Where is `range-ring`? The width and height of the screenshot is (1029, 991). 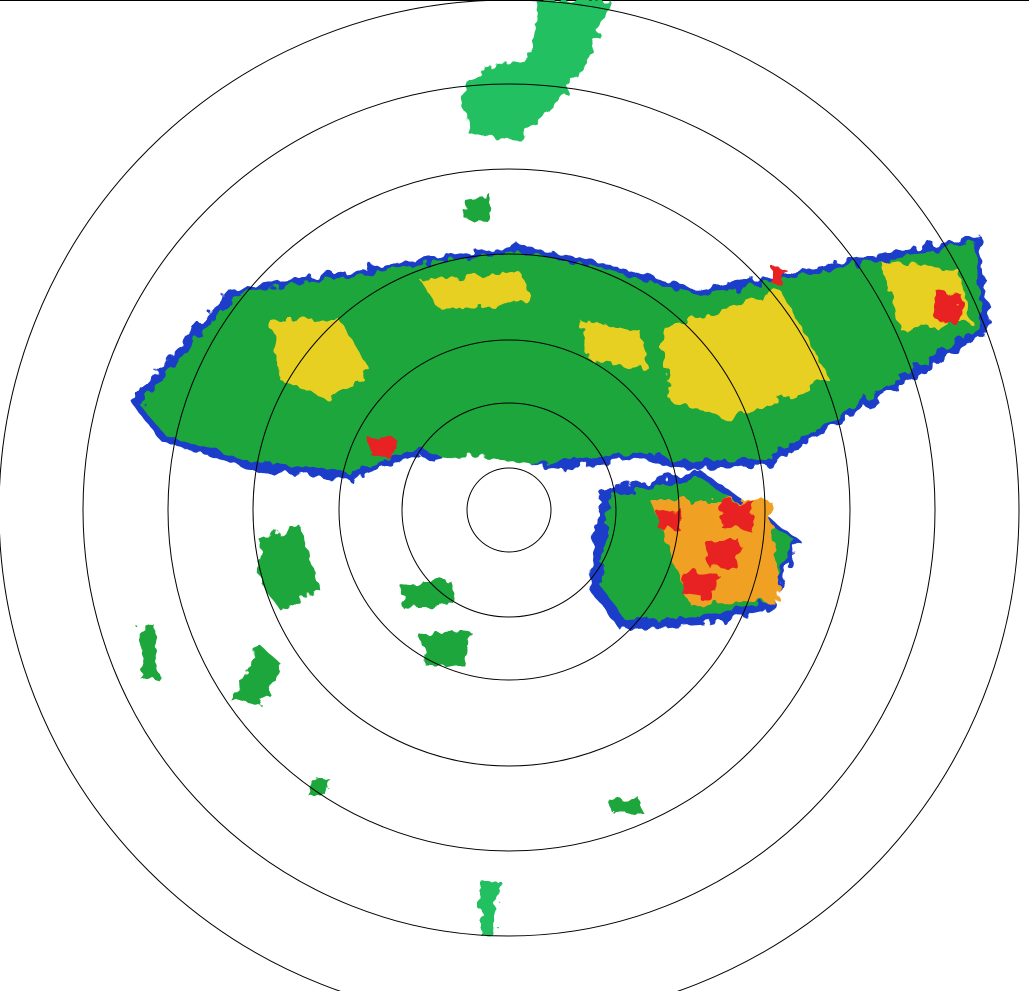 range-ring is located at coordinates (509, 510).